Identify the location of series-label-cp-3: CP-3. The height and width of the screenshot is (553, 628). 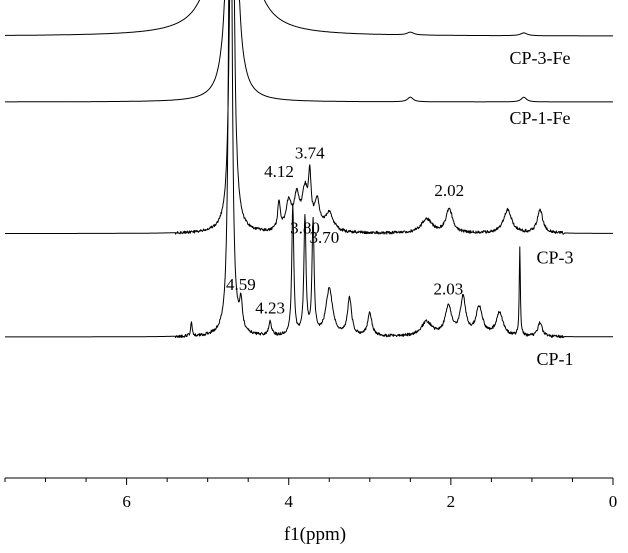
(554, 258).